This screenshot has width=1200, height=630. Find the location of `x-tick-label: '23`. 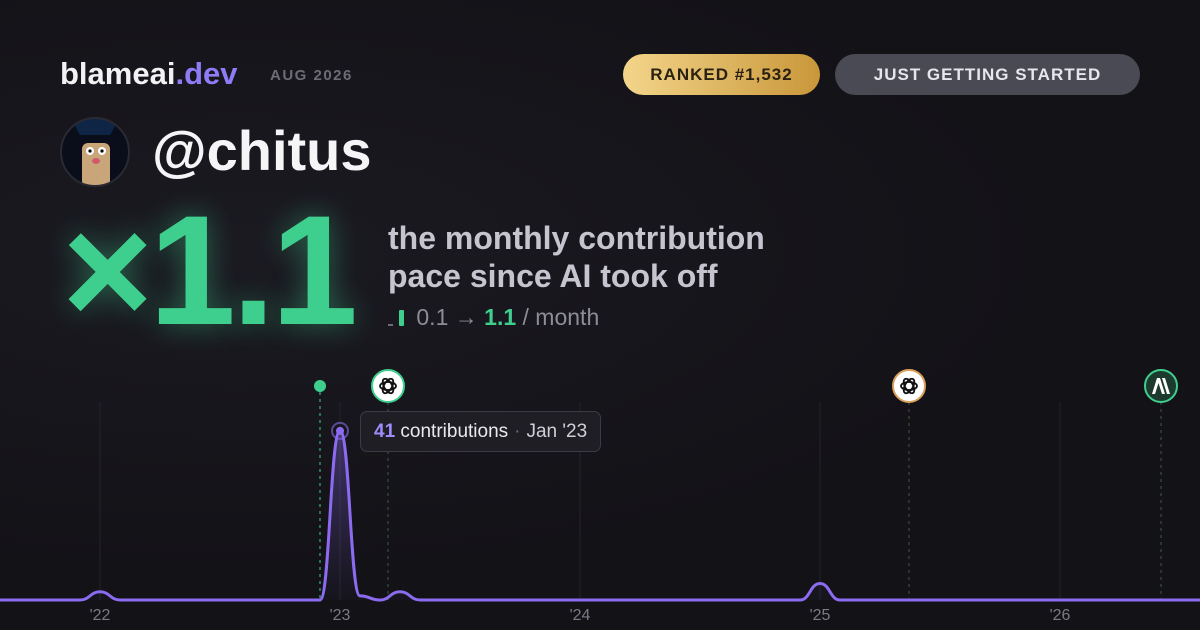

x-tick-label: '23 is located at coordinates (340, 615).